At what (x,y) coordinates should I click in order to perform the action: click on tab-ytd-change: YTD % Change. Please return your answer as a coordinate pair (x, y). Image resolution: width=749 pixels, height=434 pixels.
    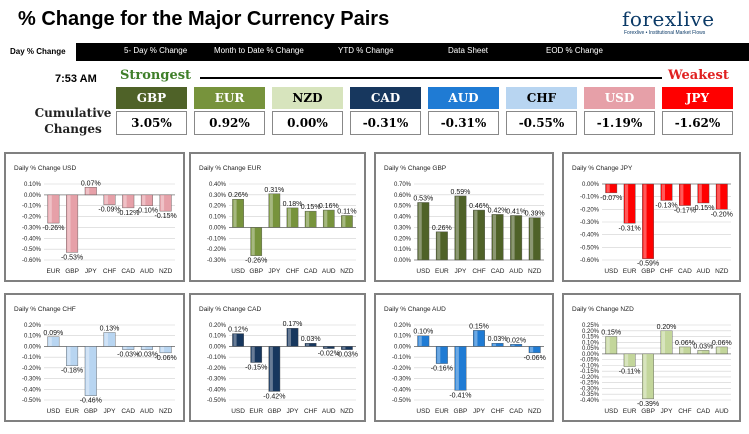
    Looking at the image, I should click on (366, 50).